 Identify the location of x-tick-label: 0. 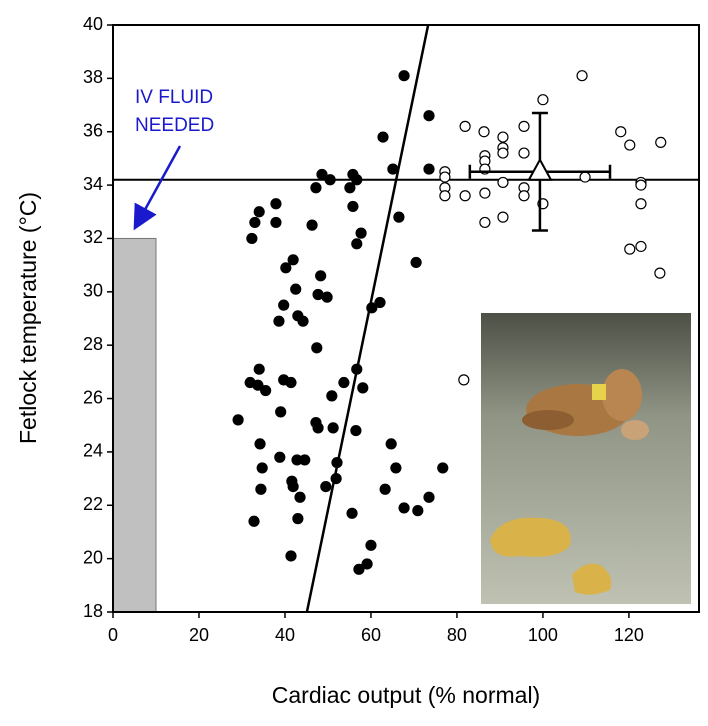
(113, 635).